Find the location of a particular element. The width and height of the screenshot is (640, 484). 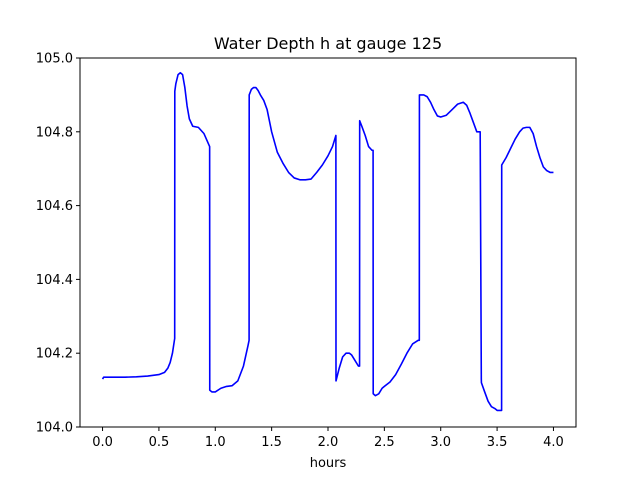

x-axis-label: hours is located at coordinates (328, 463).